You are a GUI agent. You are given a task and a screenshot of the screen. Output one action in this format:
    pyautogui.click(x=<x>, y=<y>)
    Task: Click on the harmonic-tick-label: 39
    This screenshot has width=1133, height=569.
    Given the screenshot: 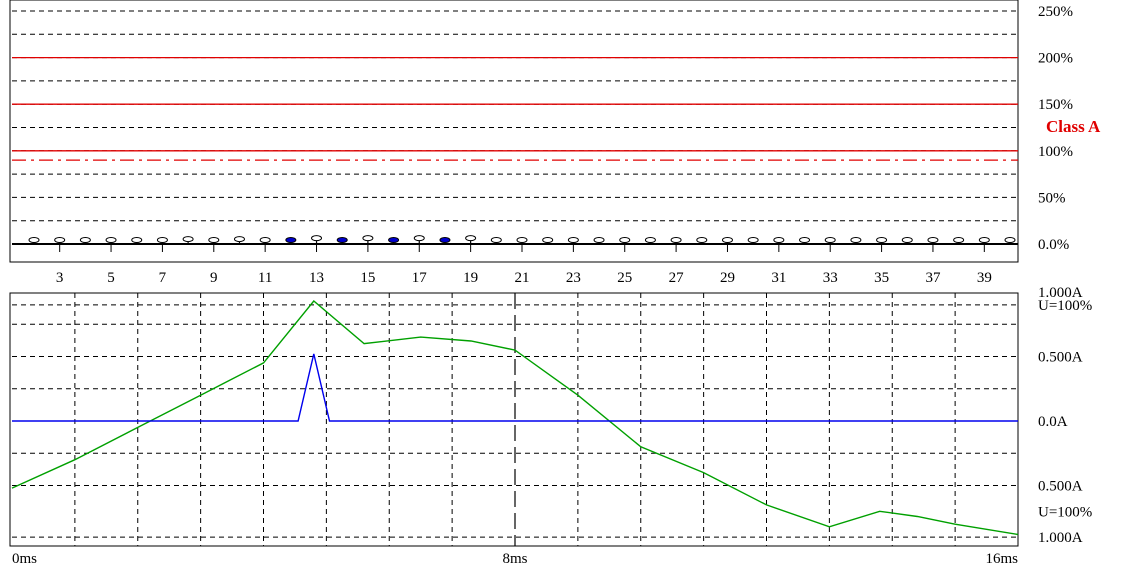 What is the action you would take?
    pyautogui.click(x=984, y=278)
    